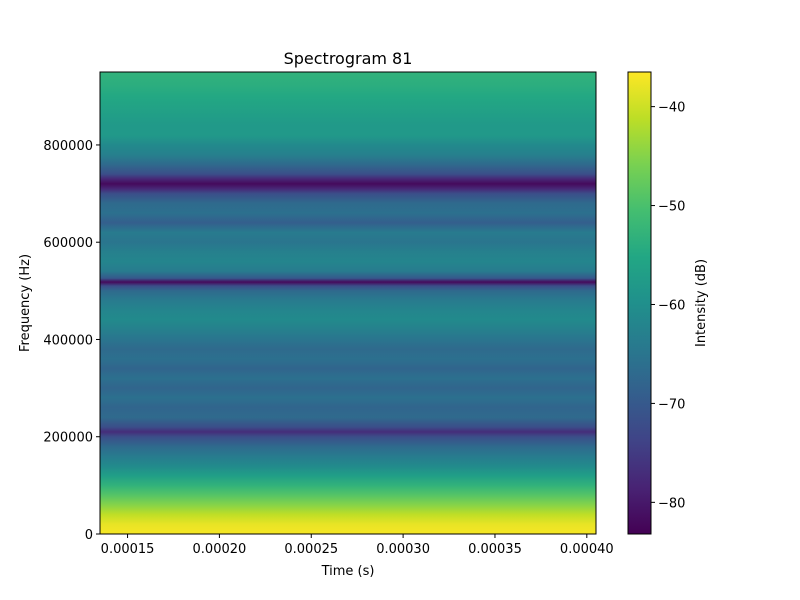 This screenshot has width=800, height=600. I want to click on colorbar-tick-label: −50, so click(671, 207).